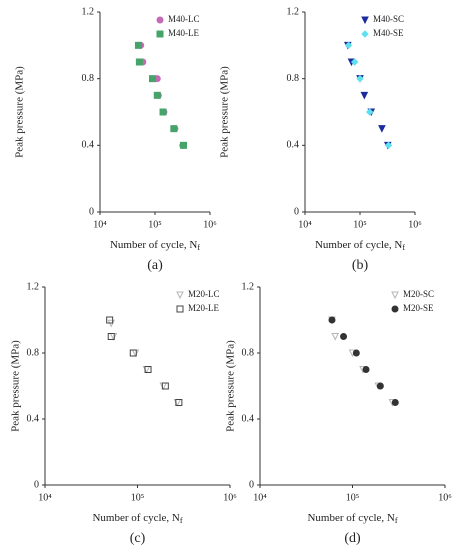  Describe the element at coordinates (184, 19) in the screenshot. I see `legend-label: M40-LC` at that location.